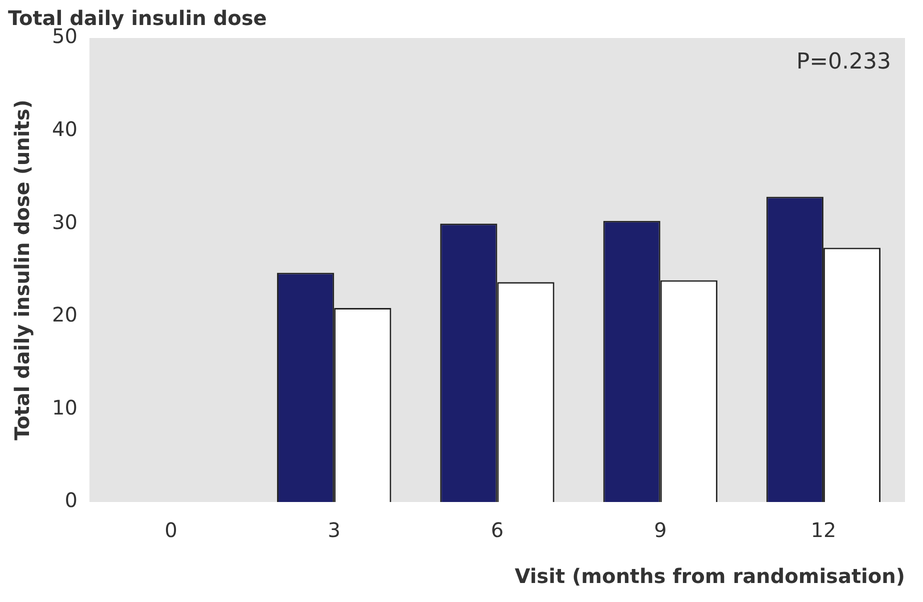  Describe the element at coordinates (171, 530) in the screenshot. I see `x-tick-label: 0` at that location.